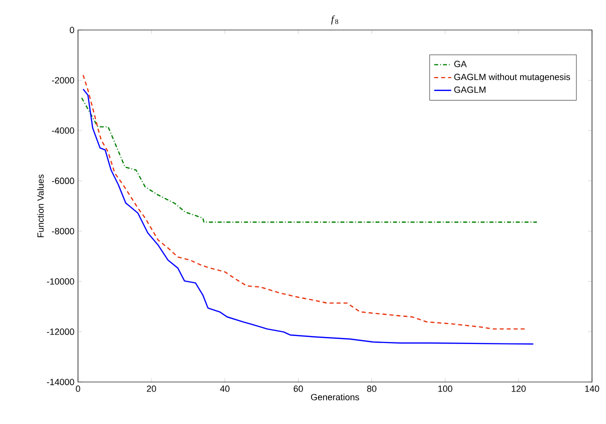  Describe the element at coordinates (335, 397) in the screenshot. I see `x-axis-title: Generations` at that location.